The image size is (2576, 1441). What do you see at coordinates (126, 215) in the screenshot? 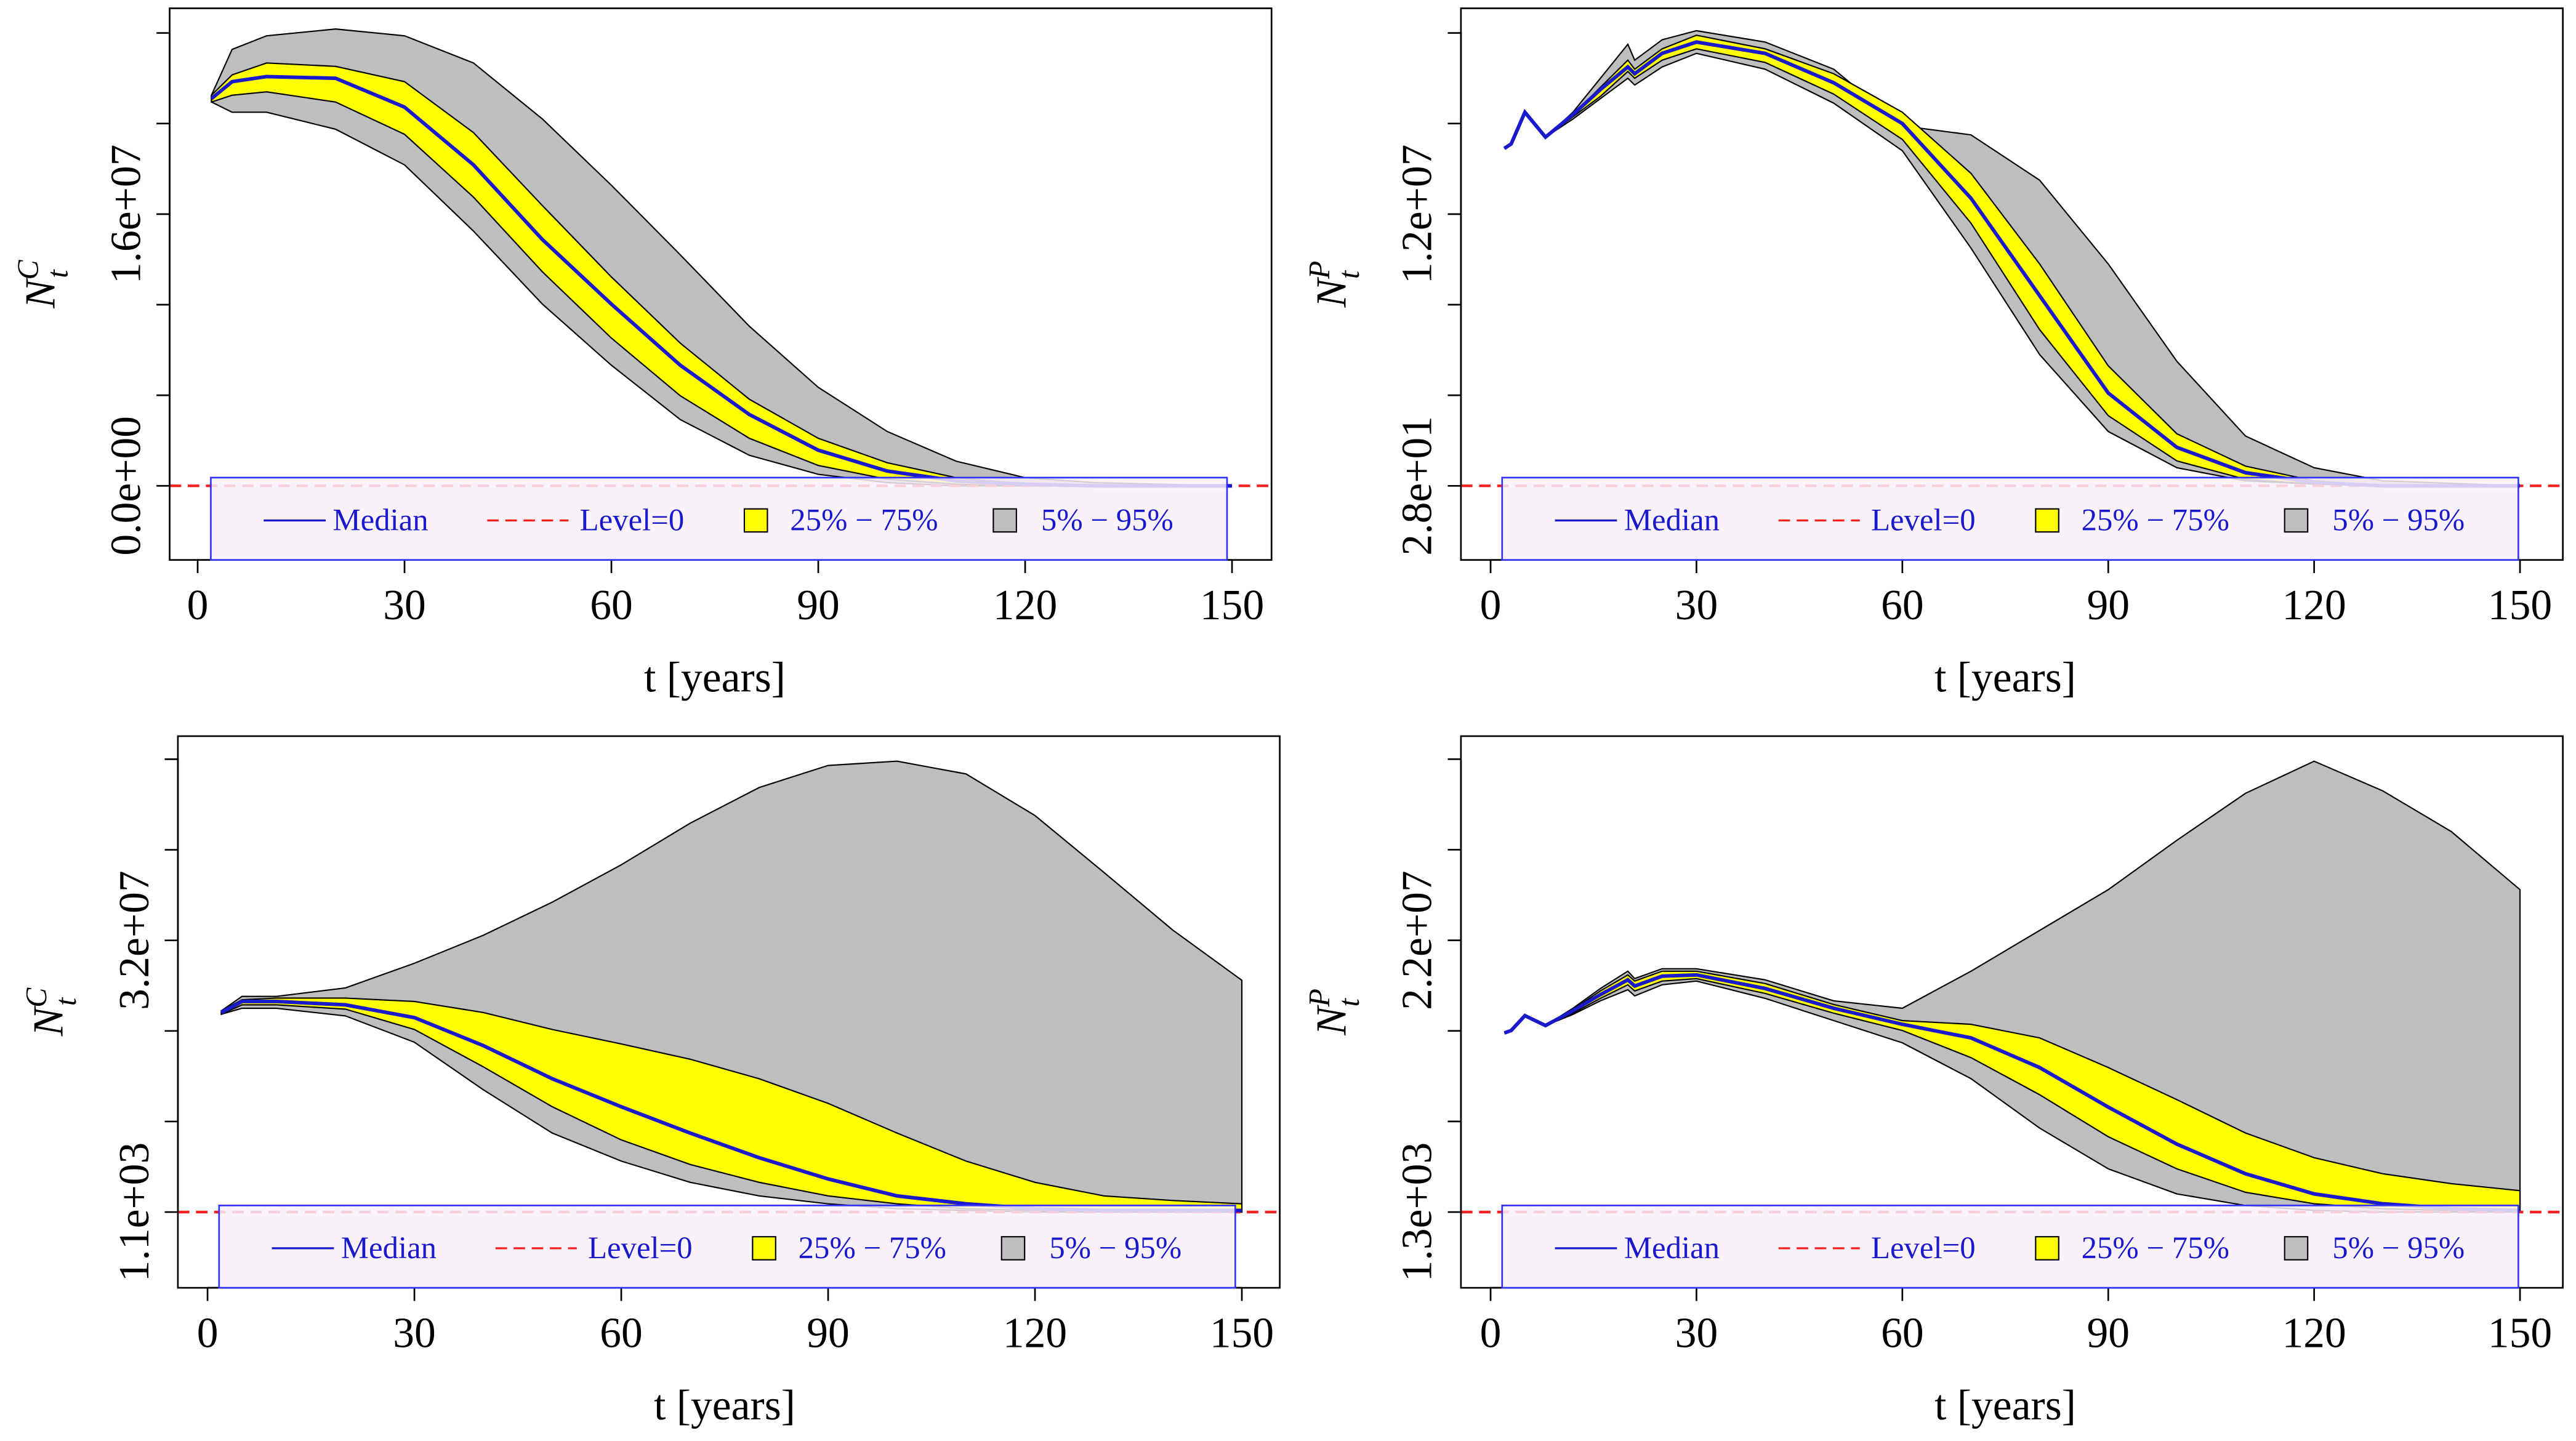
I see `y-tick-label: 1.6e+07` at bounding box center [126, 215].